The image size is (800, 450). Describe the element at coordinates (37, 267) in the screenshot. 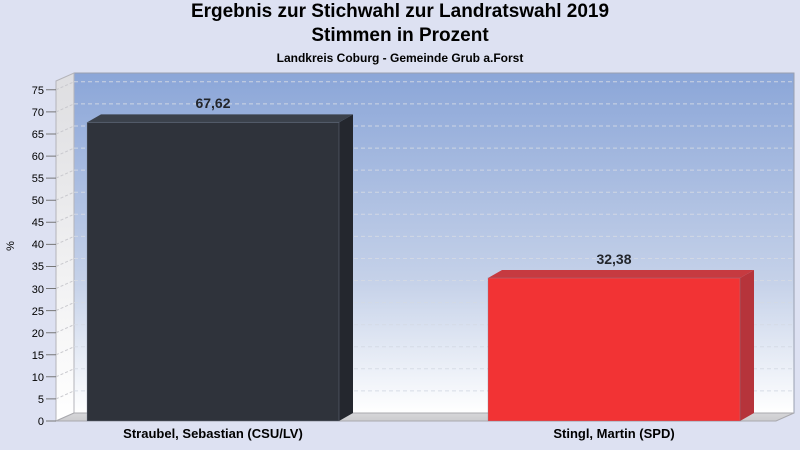

I see `y-tick-label: 35` at that location.